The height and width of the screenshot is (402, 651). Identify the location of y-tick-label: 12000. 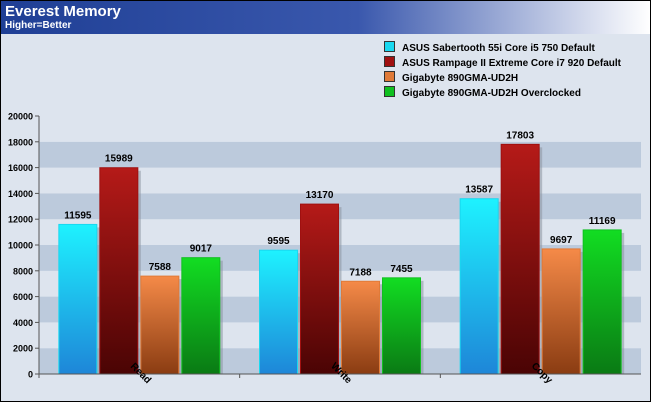
(20, 220).